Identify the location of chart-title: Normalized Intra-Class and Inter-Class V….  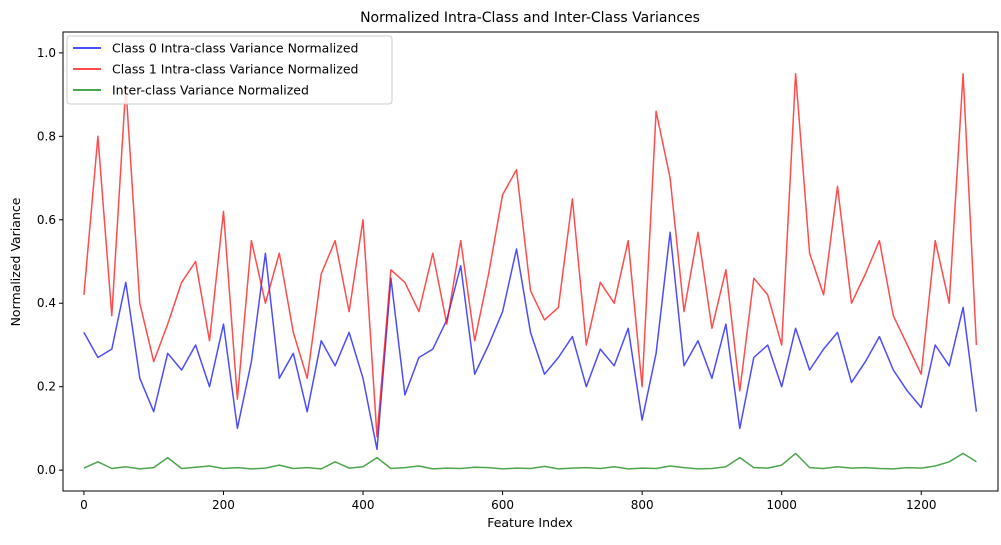
(530, 18).